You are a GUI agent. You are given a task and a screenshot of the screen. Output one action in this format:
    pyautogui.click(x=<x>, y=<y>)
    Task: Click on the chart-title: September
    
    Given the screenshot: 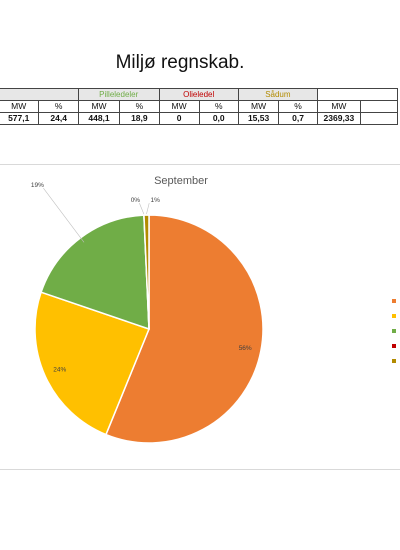 What is the action you would take?
    pyautogui.click(x=181, y=181)
    